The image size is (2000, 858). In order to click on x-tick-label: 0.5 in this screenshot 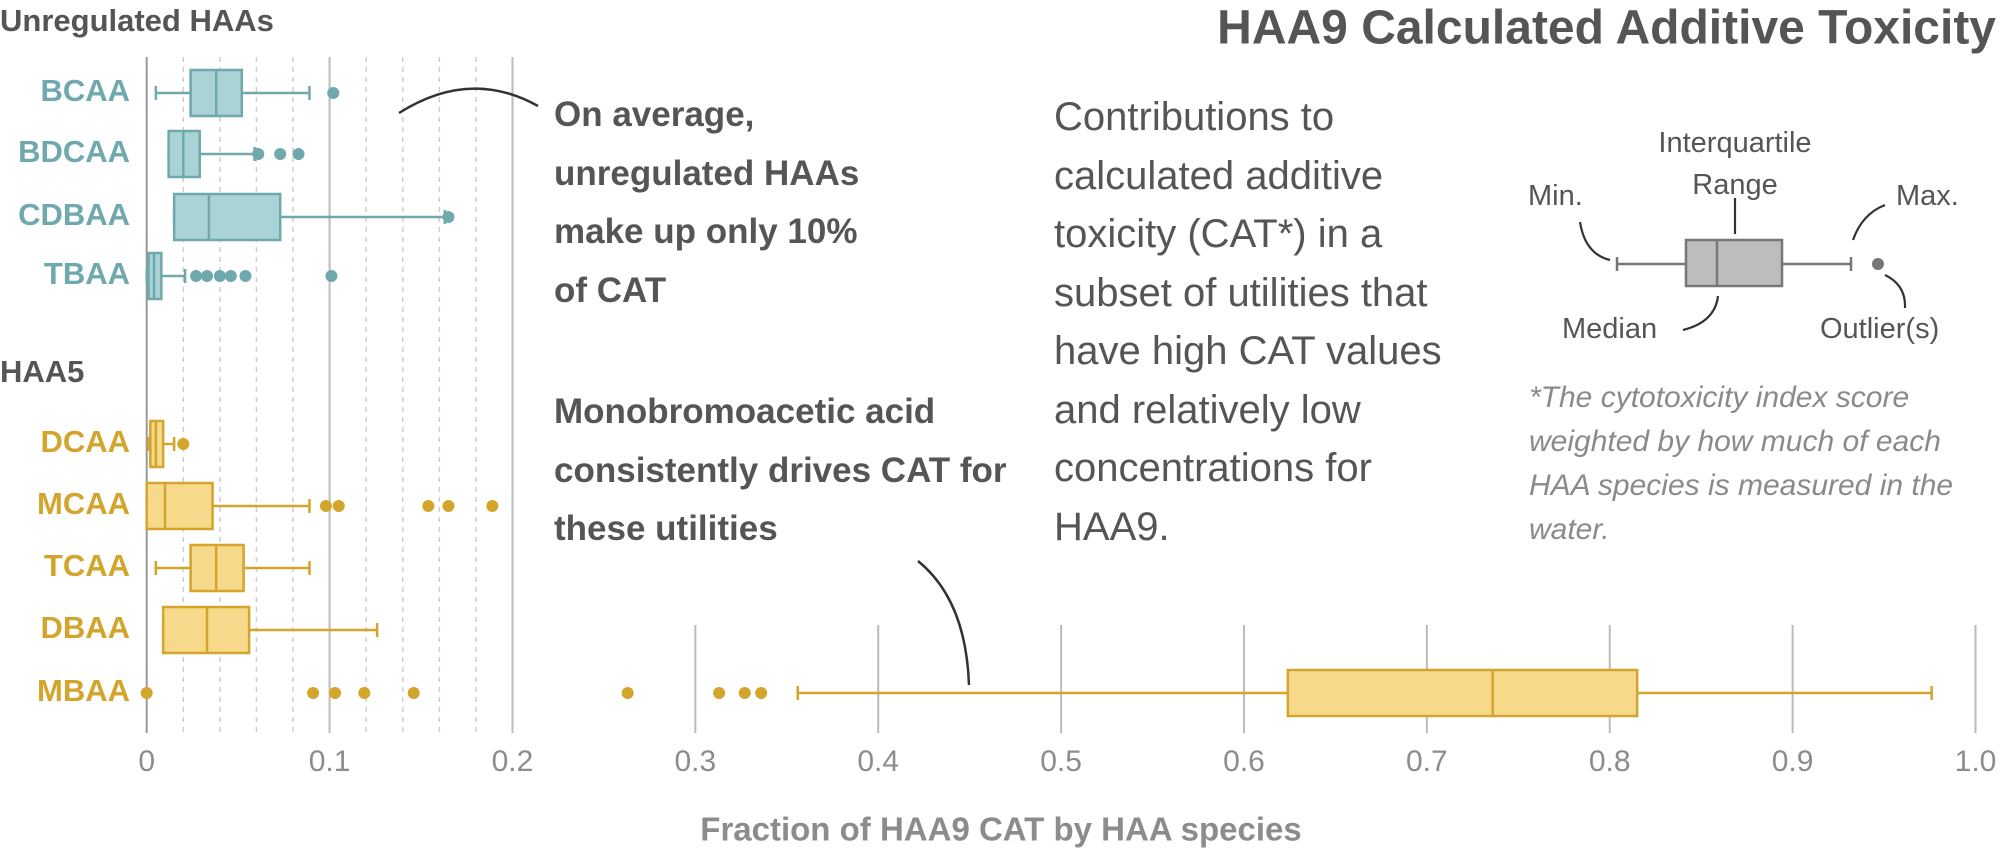, I will do `click(1061, 761)`.